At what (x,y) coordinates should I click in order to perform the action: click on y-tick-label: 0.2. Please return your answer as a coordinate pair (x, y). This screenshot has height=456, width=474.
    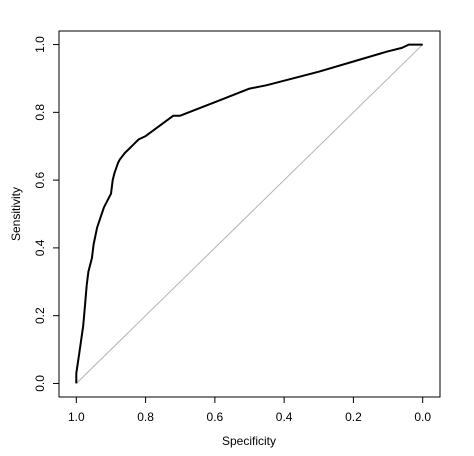
    Looking at the image, I should click on (40, 315).